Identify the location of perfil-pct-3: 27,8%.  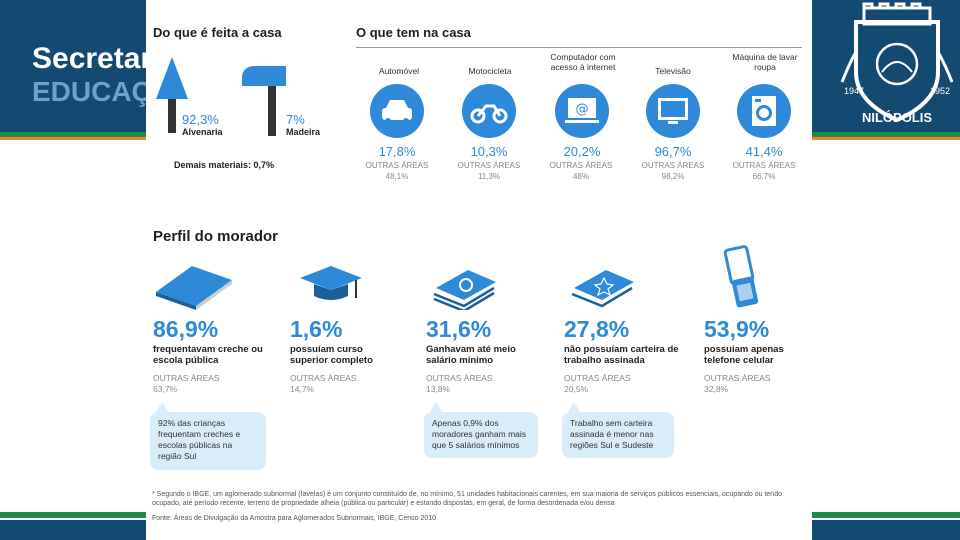
(597, 329).